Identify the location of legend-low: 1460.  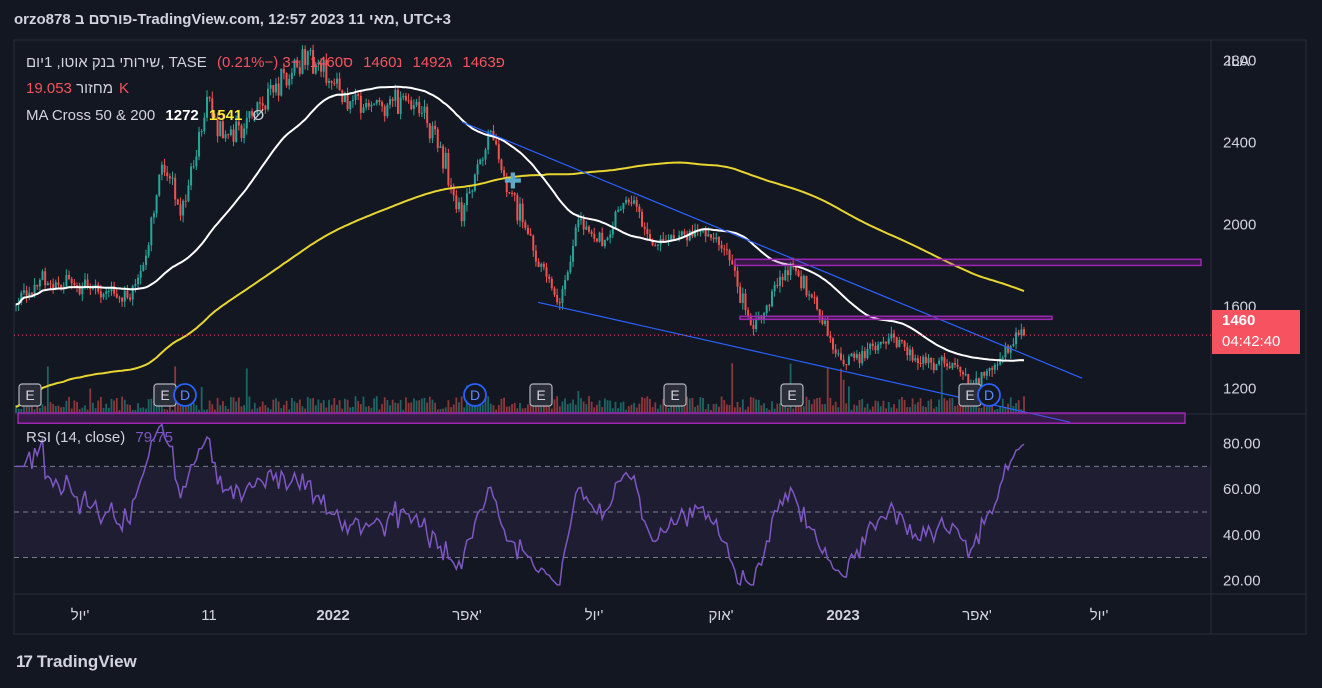
(380, 62).